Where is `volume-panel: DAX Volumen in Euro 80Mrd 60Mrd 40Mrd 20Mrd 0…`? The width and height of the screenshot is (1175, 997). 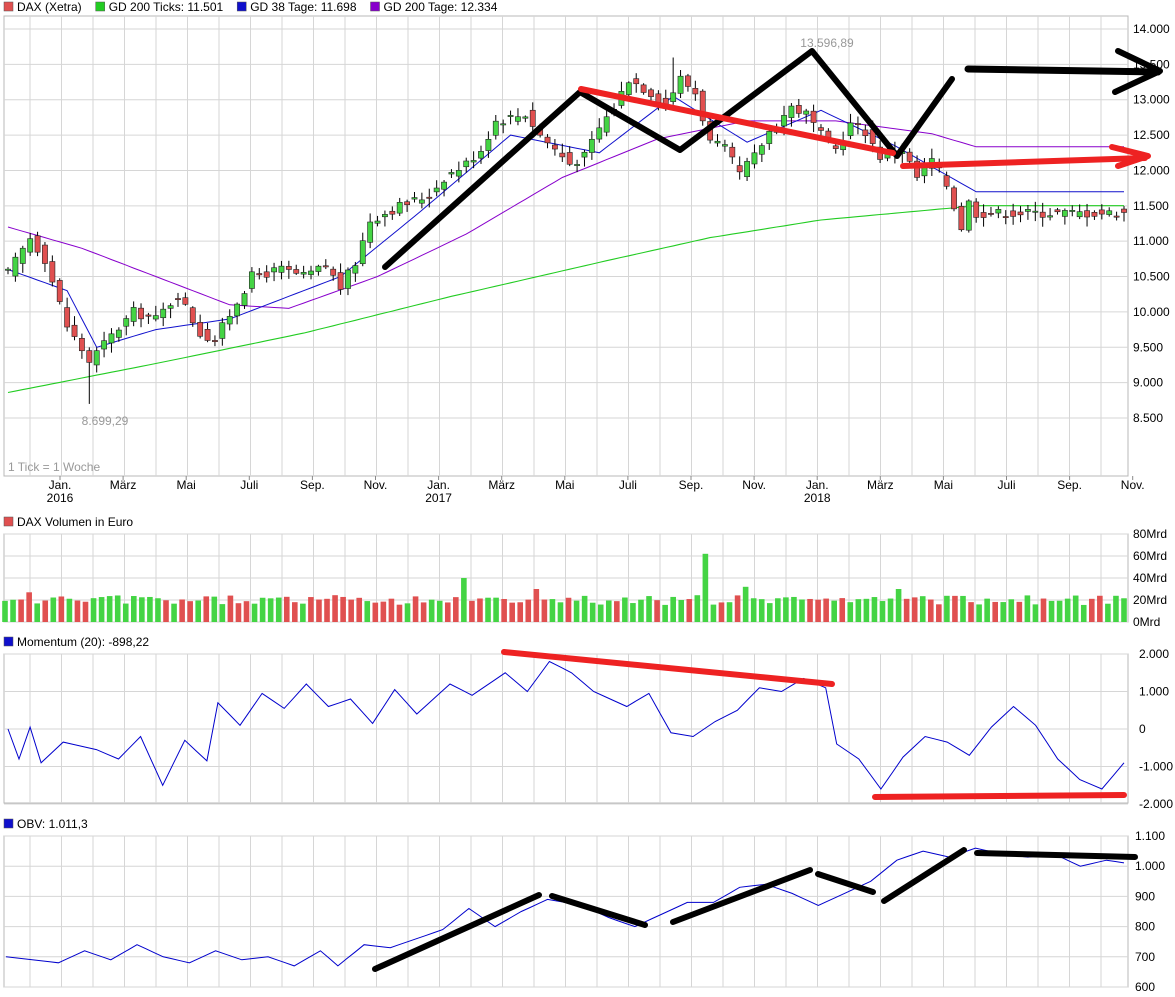 volume-panel: DAX Volumen in Euro 80Mrd 60Mrd 40Mrd 20Mrd 0… is located at coordinates (584, 572).